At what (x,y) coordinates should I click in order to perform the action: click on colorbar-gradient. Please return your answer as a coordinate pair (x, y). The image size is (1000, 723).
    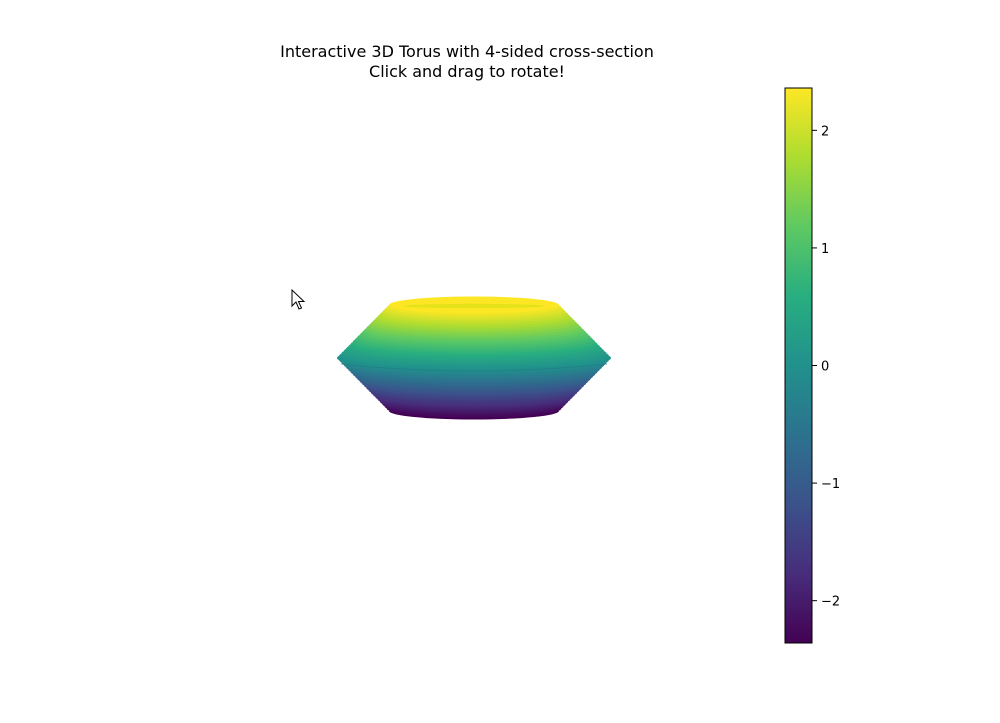
    Looking at the image, I should click on (798, 365).